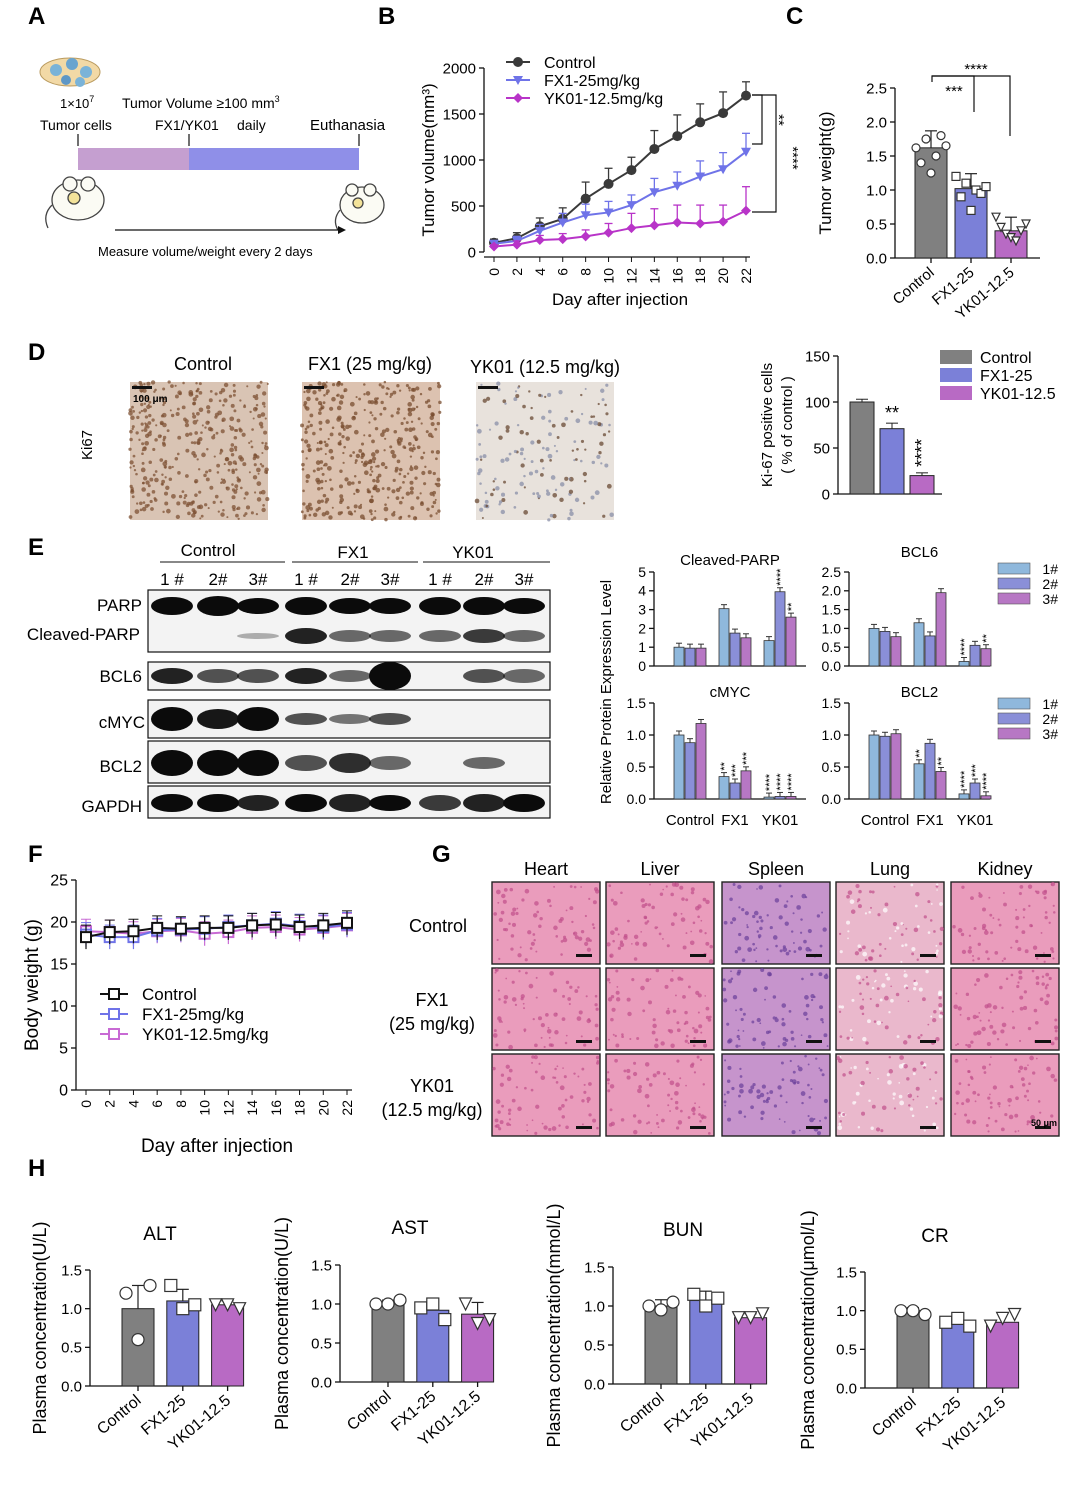 This screenshot has height=1493, width=1080. Describe the element at coordinates (620, 299) in the screenshot. I see `x-axis-label: Day after injection` at that location.